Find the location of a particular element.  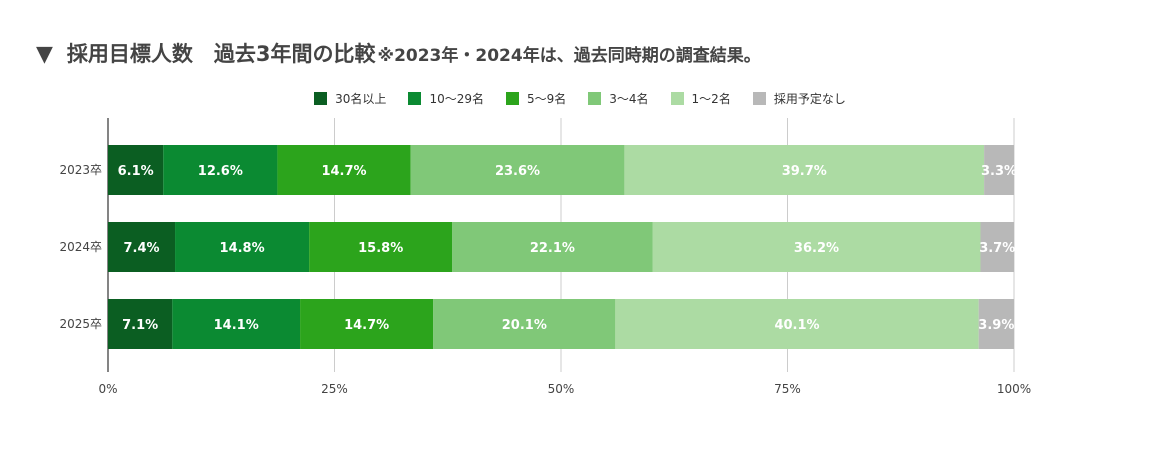

data-label-0-2: 14.7% is located at coordinates (343, 171).